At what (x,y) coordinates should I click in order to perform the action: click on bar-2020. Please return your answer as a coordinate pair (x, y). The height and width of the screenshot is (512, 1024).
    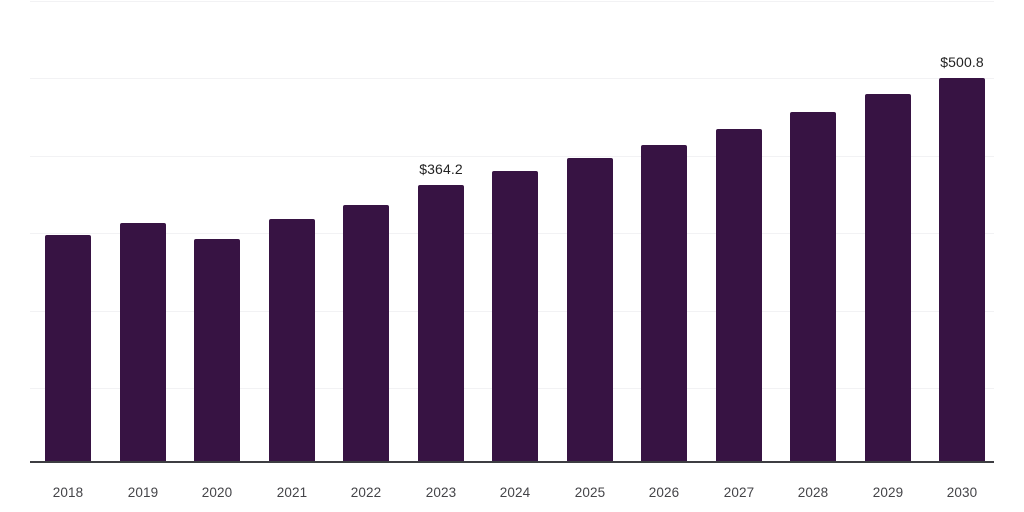
    Looking at the image, I should click on (217, 350).